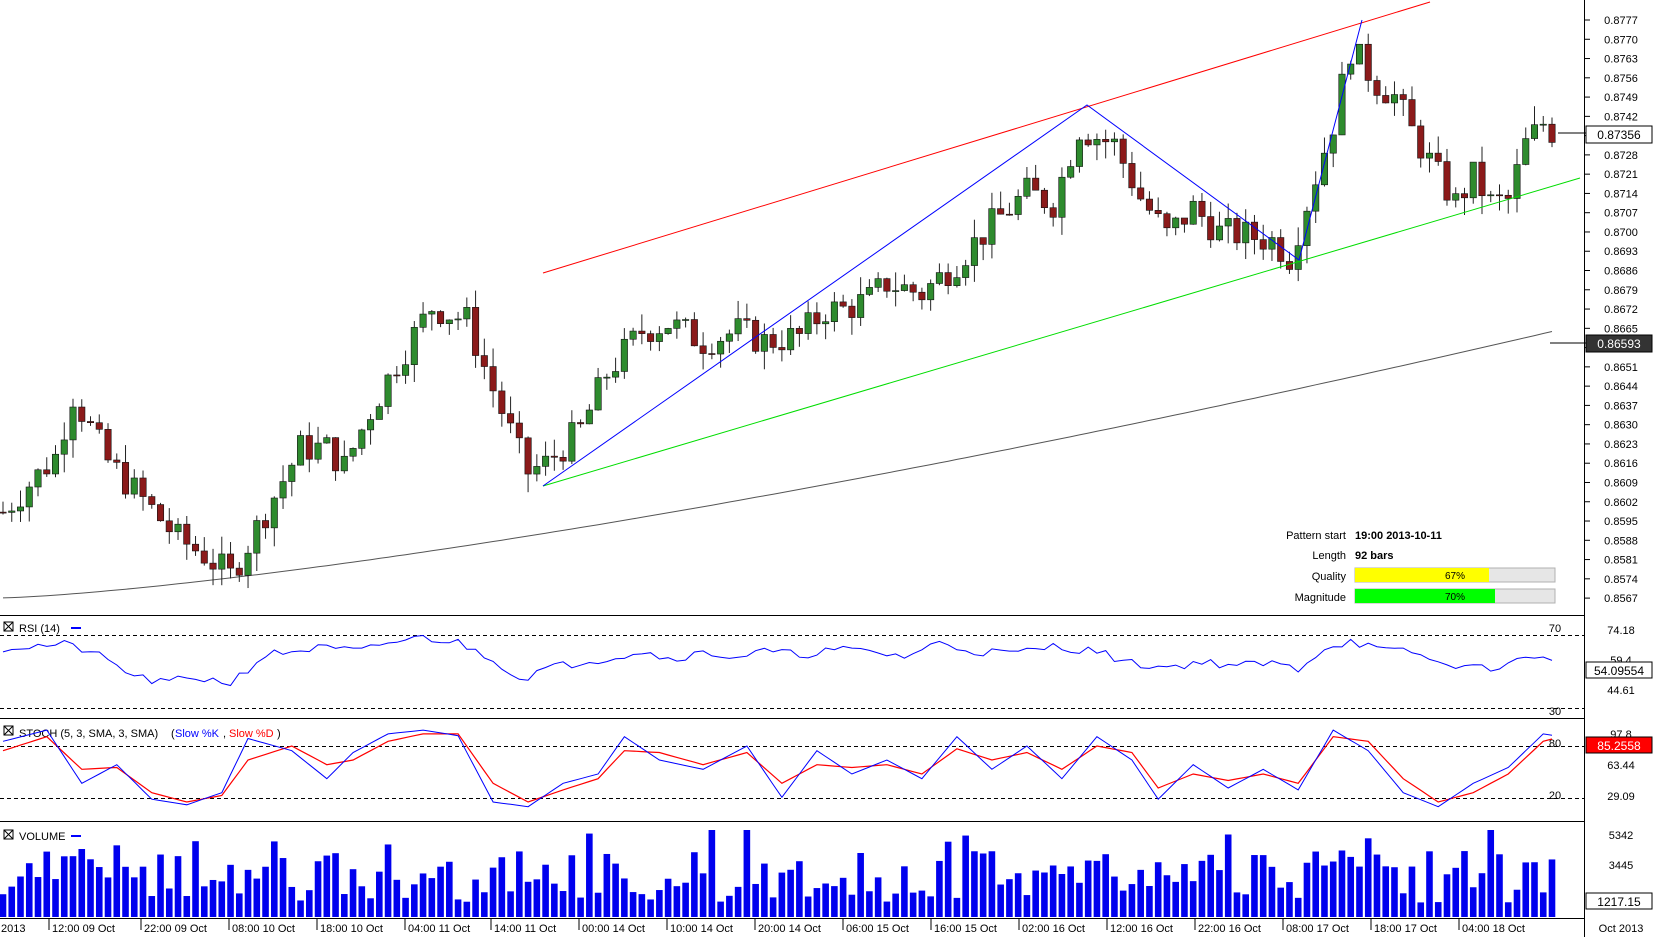 The image size is (1655, 942). I want to click on time-tick-label: 2013, so click(13, 929).